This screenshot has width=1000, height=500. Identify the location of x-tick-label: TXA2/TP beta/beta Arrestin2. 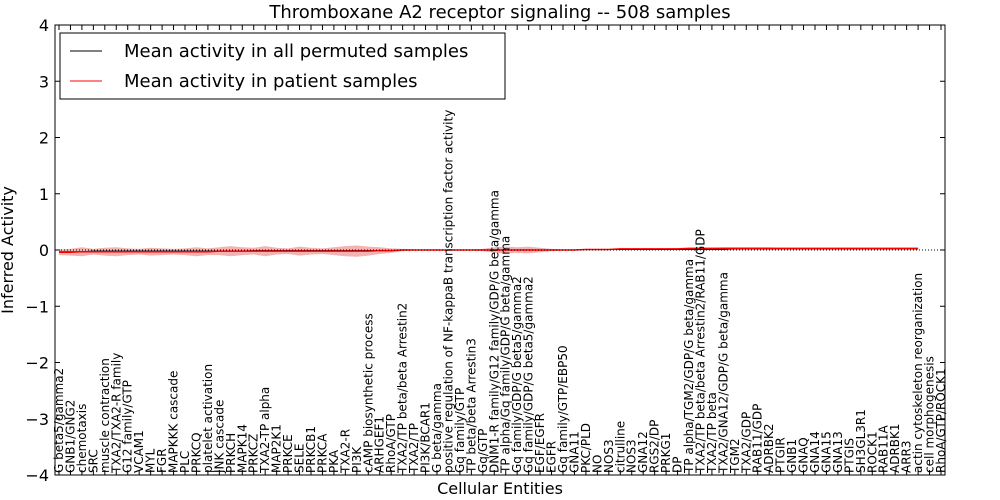
(403, 388).